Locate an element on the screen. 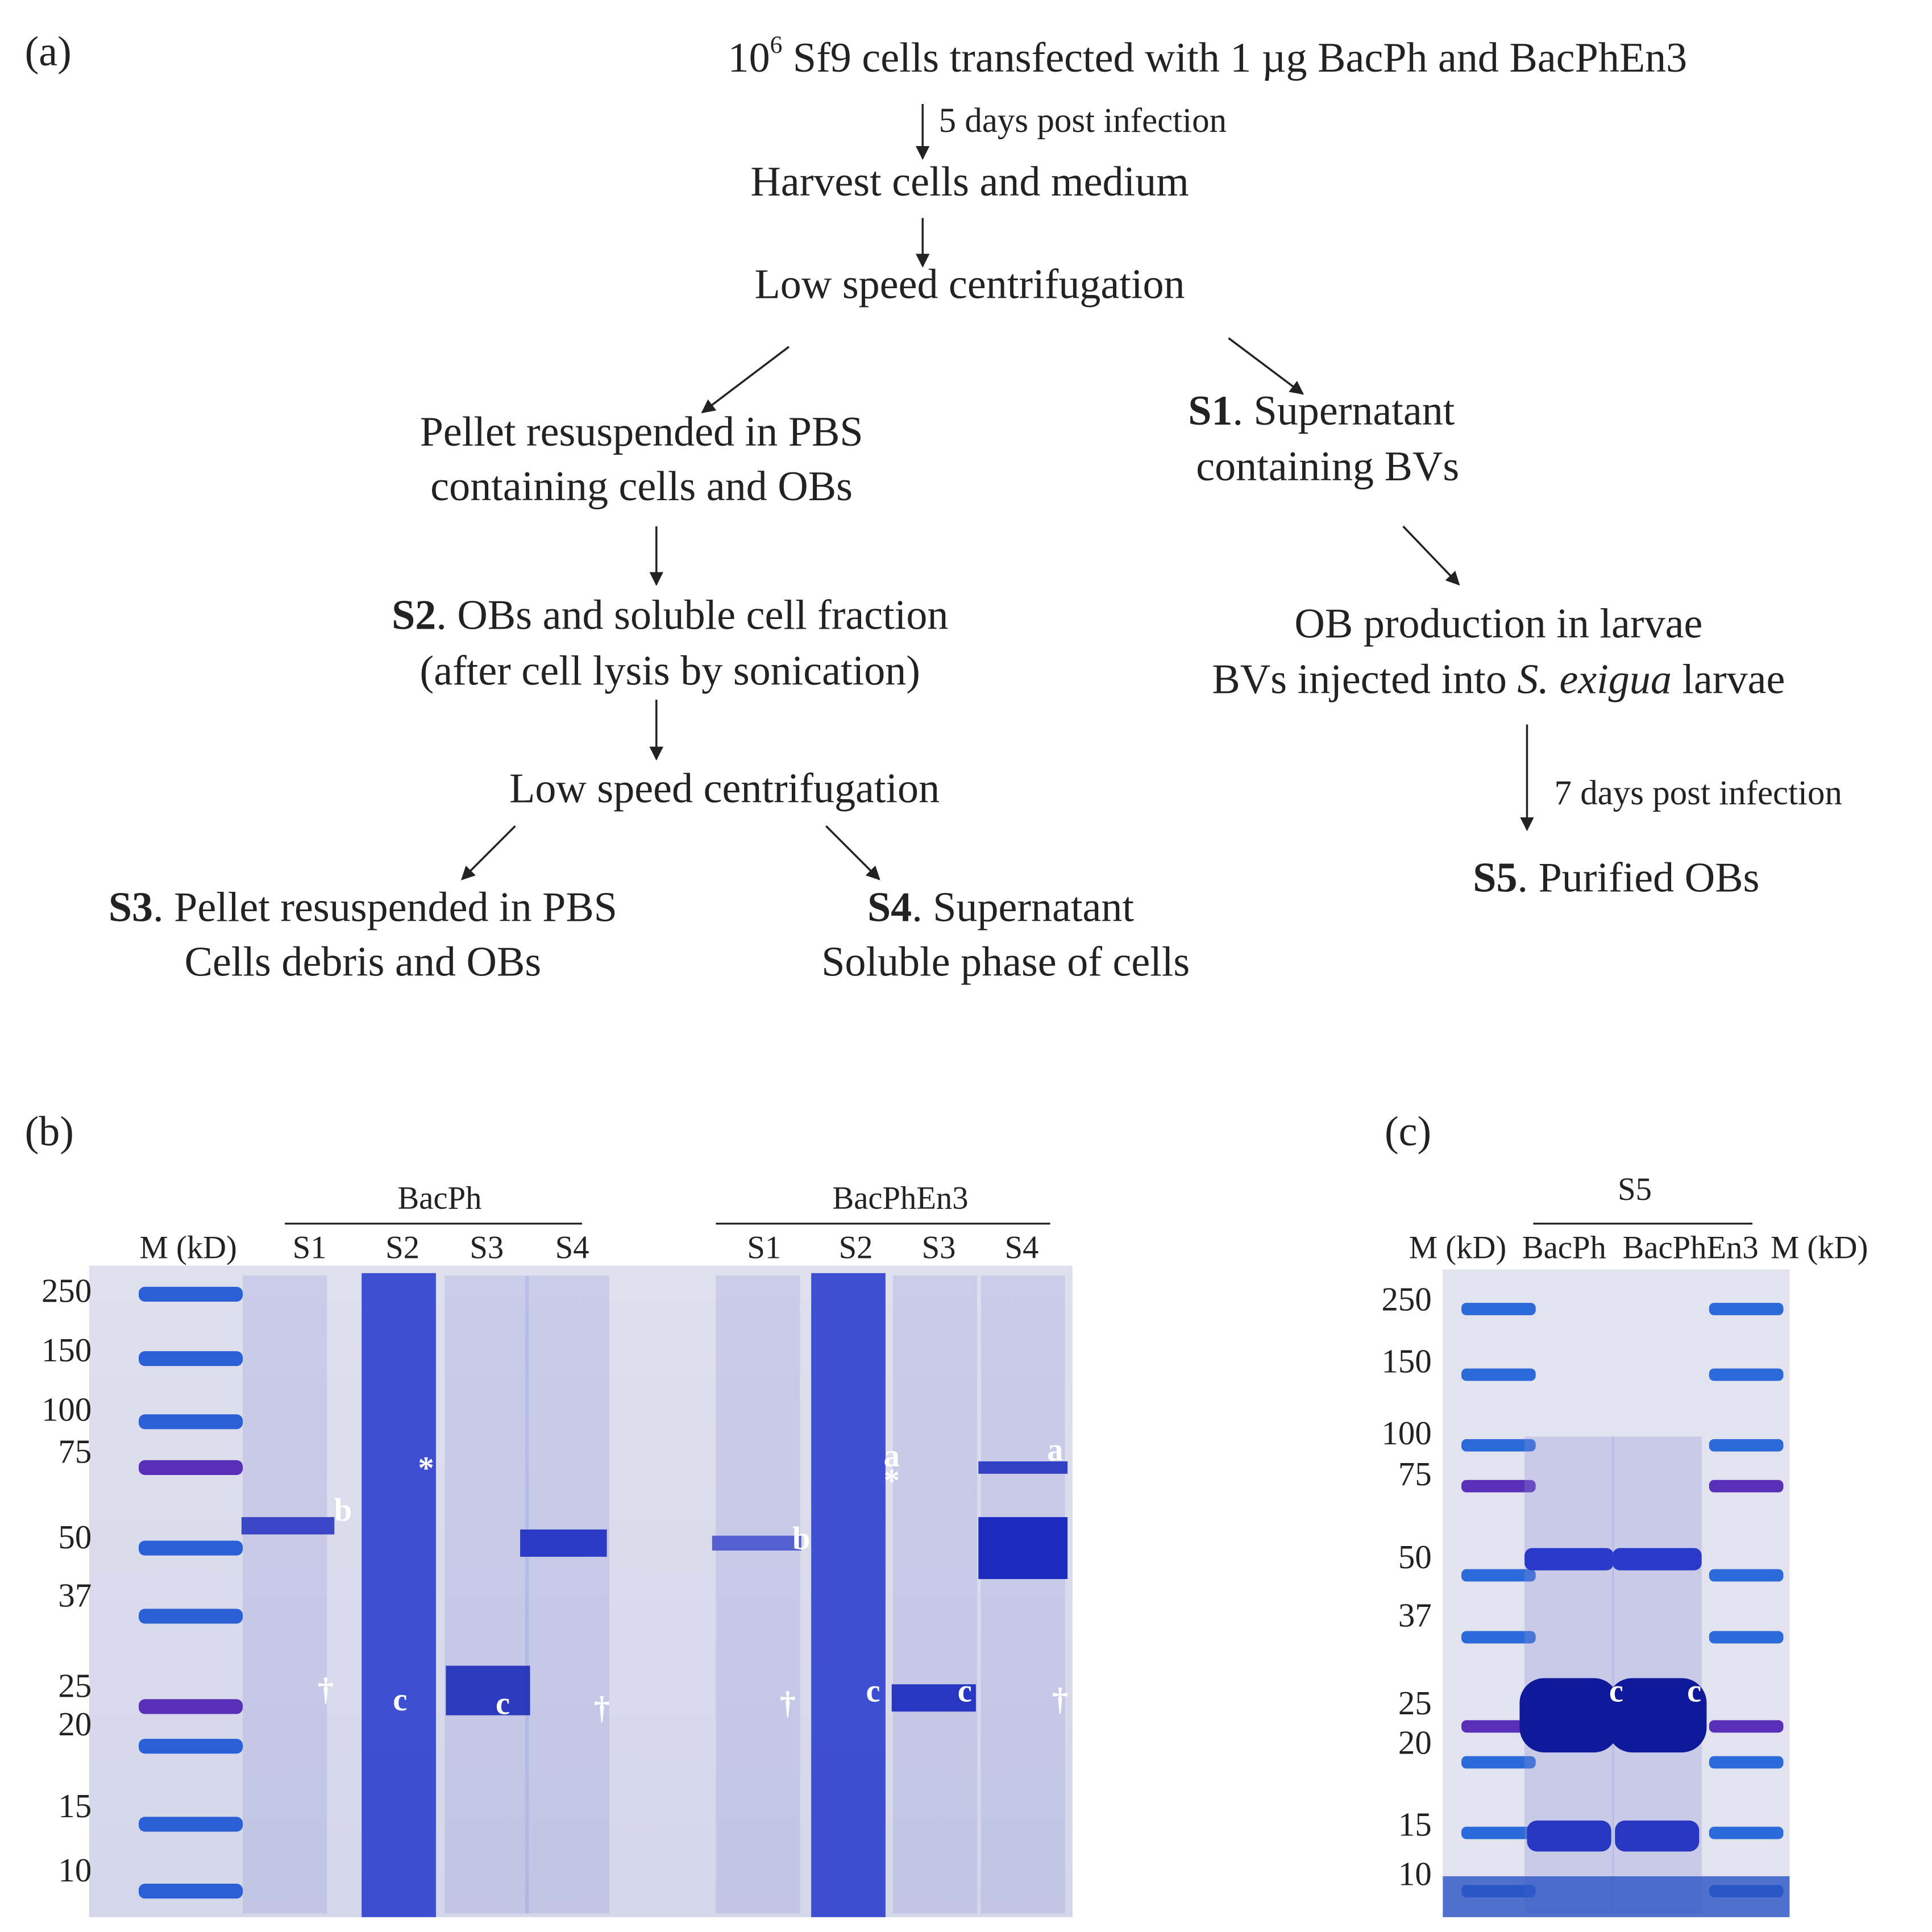  s4-node: S4. Supernatant is located at coordinates (1001, 907).